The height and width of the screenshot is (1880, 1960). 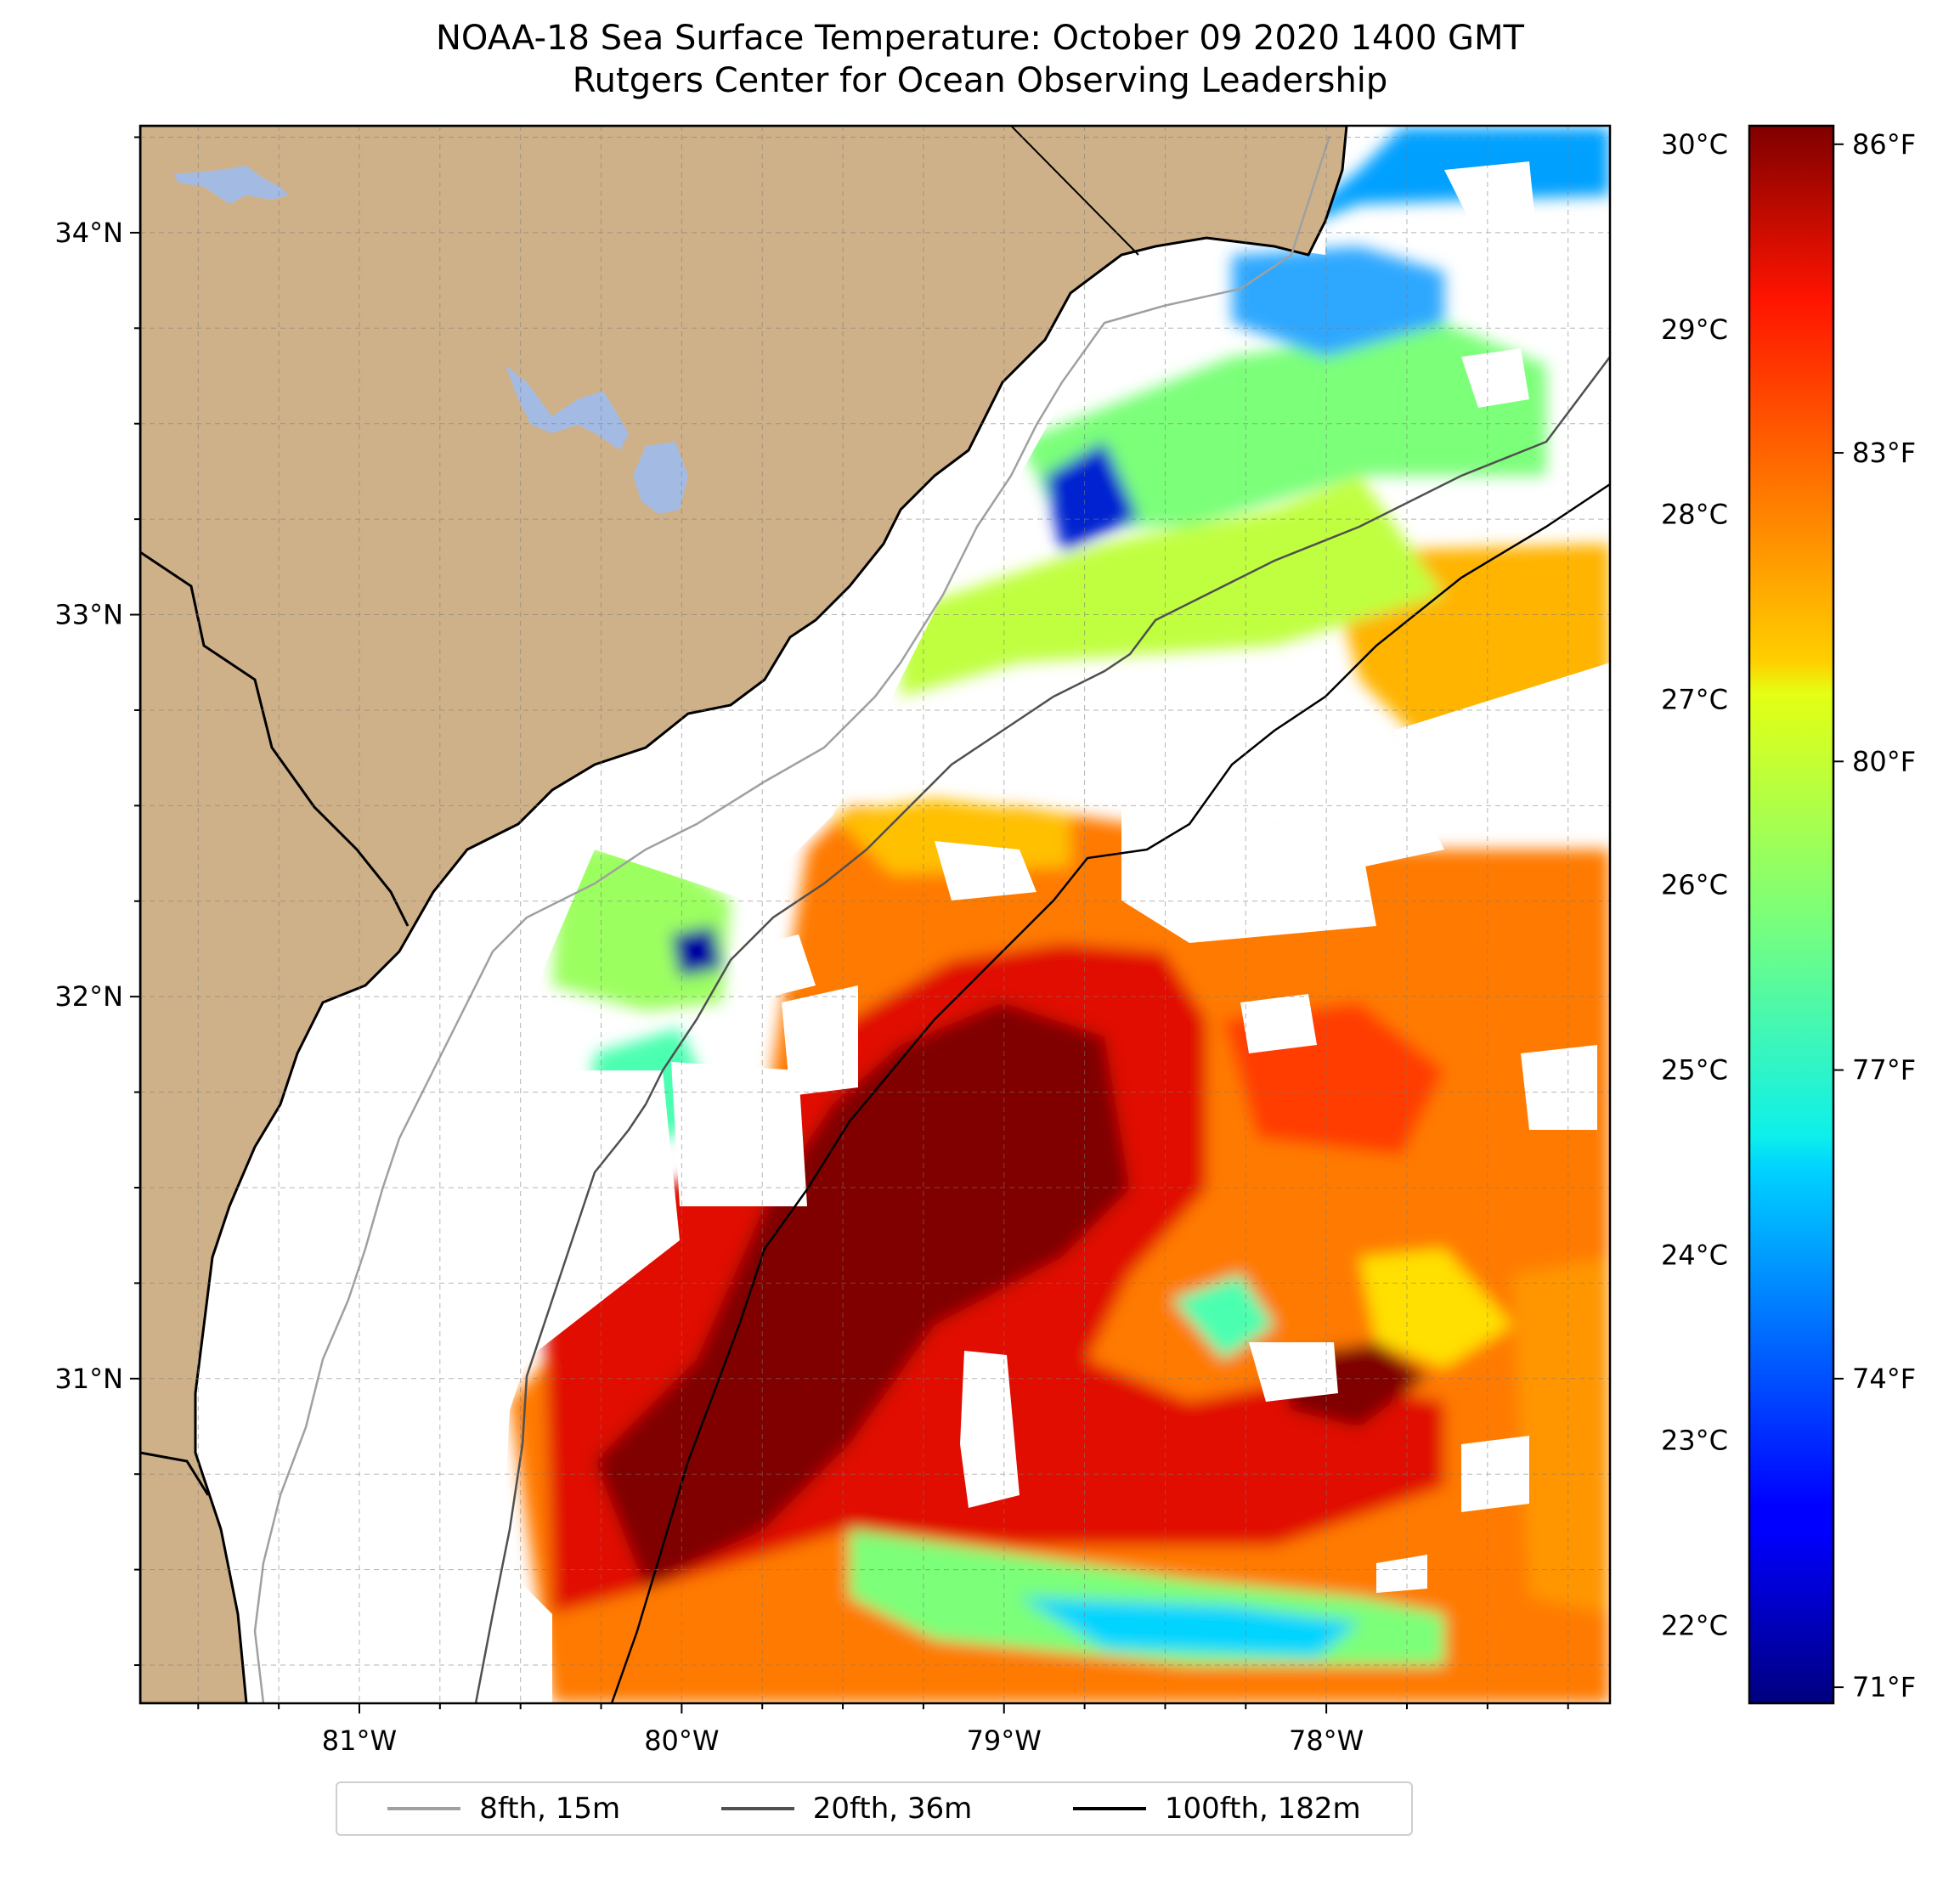 I want to click on lon-label: 81°W, so click(x=360, y=1741).